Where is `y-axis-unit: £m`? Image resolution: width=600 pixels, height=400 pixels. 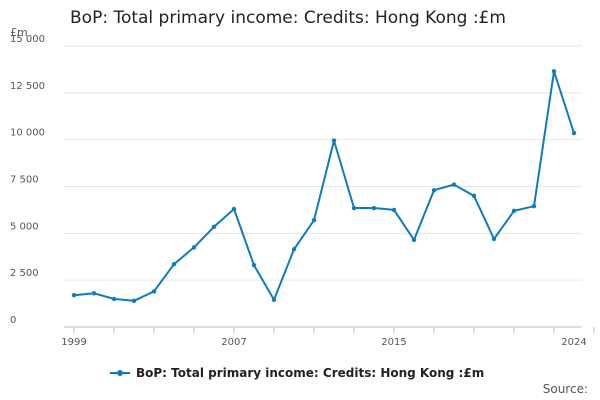
y-axis-unit: £m is located at coordinates (19, 32).